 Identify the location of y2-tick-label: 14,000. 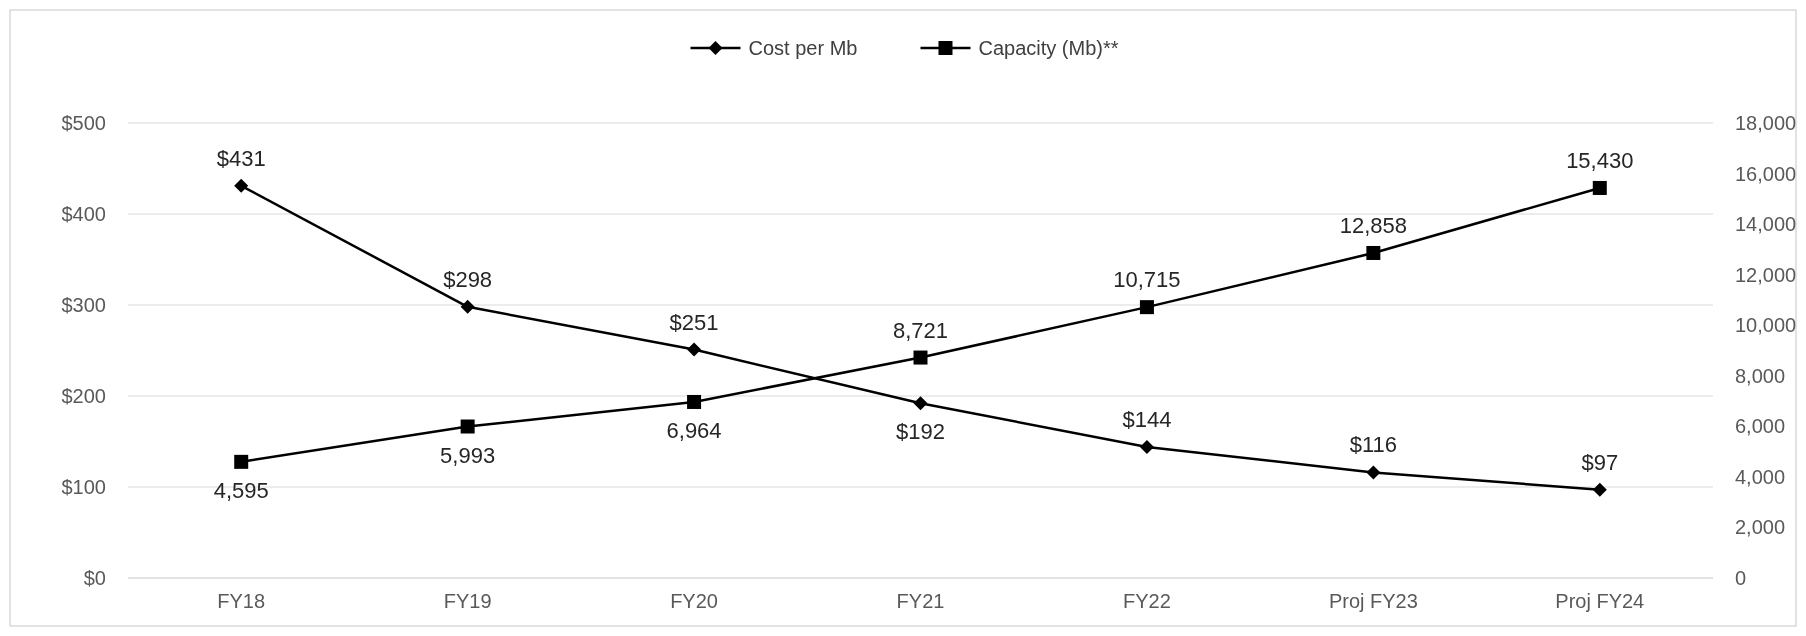
(1766, 224).